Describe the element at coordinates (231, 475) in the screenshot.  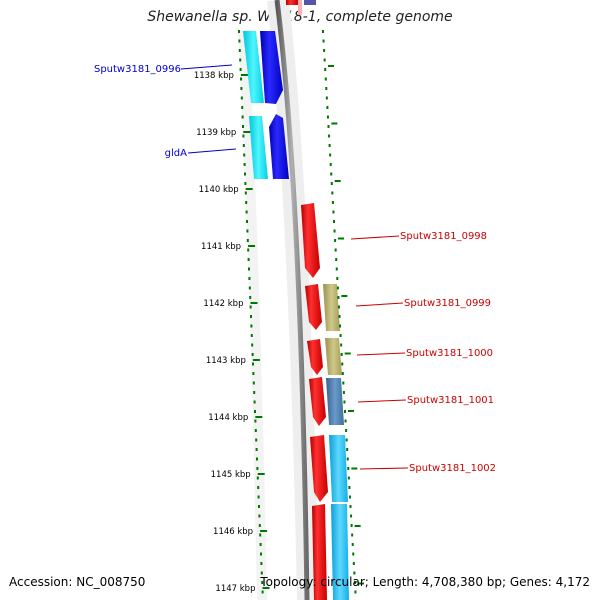
I see `tick-label: 1145 kbp` at that location.